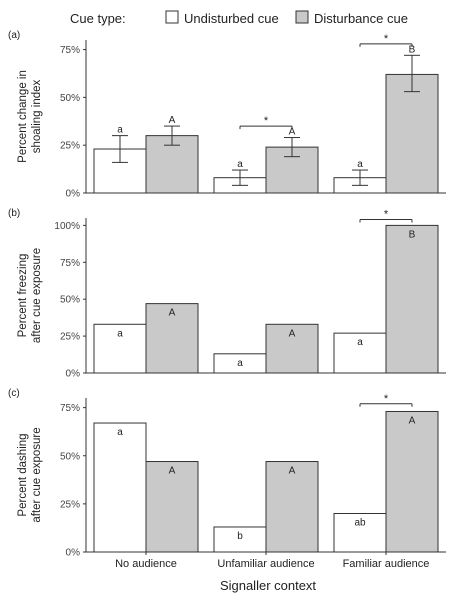 The width and height of the screenshot is (451, 600). What do you see at coordinates (265, 564) in the screenshot?
I see `x-tick-label: Unfamiliar audience` at bounding box center [265, 564].